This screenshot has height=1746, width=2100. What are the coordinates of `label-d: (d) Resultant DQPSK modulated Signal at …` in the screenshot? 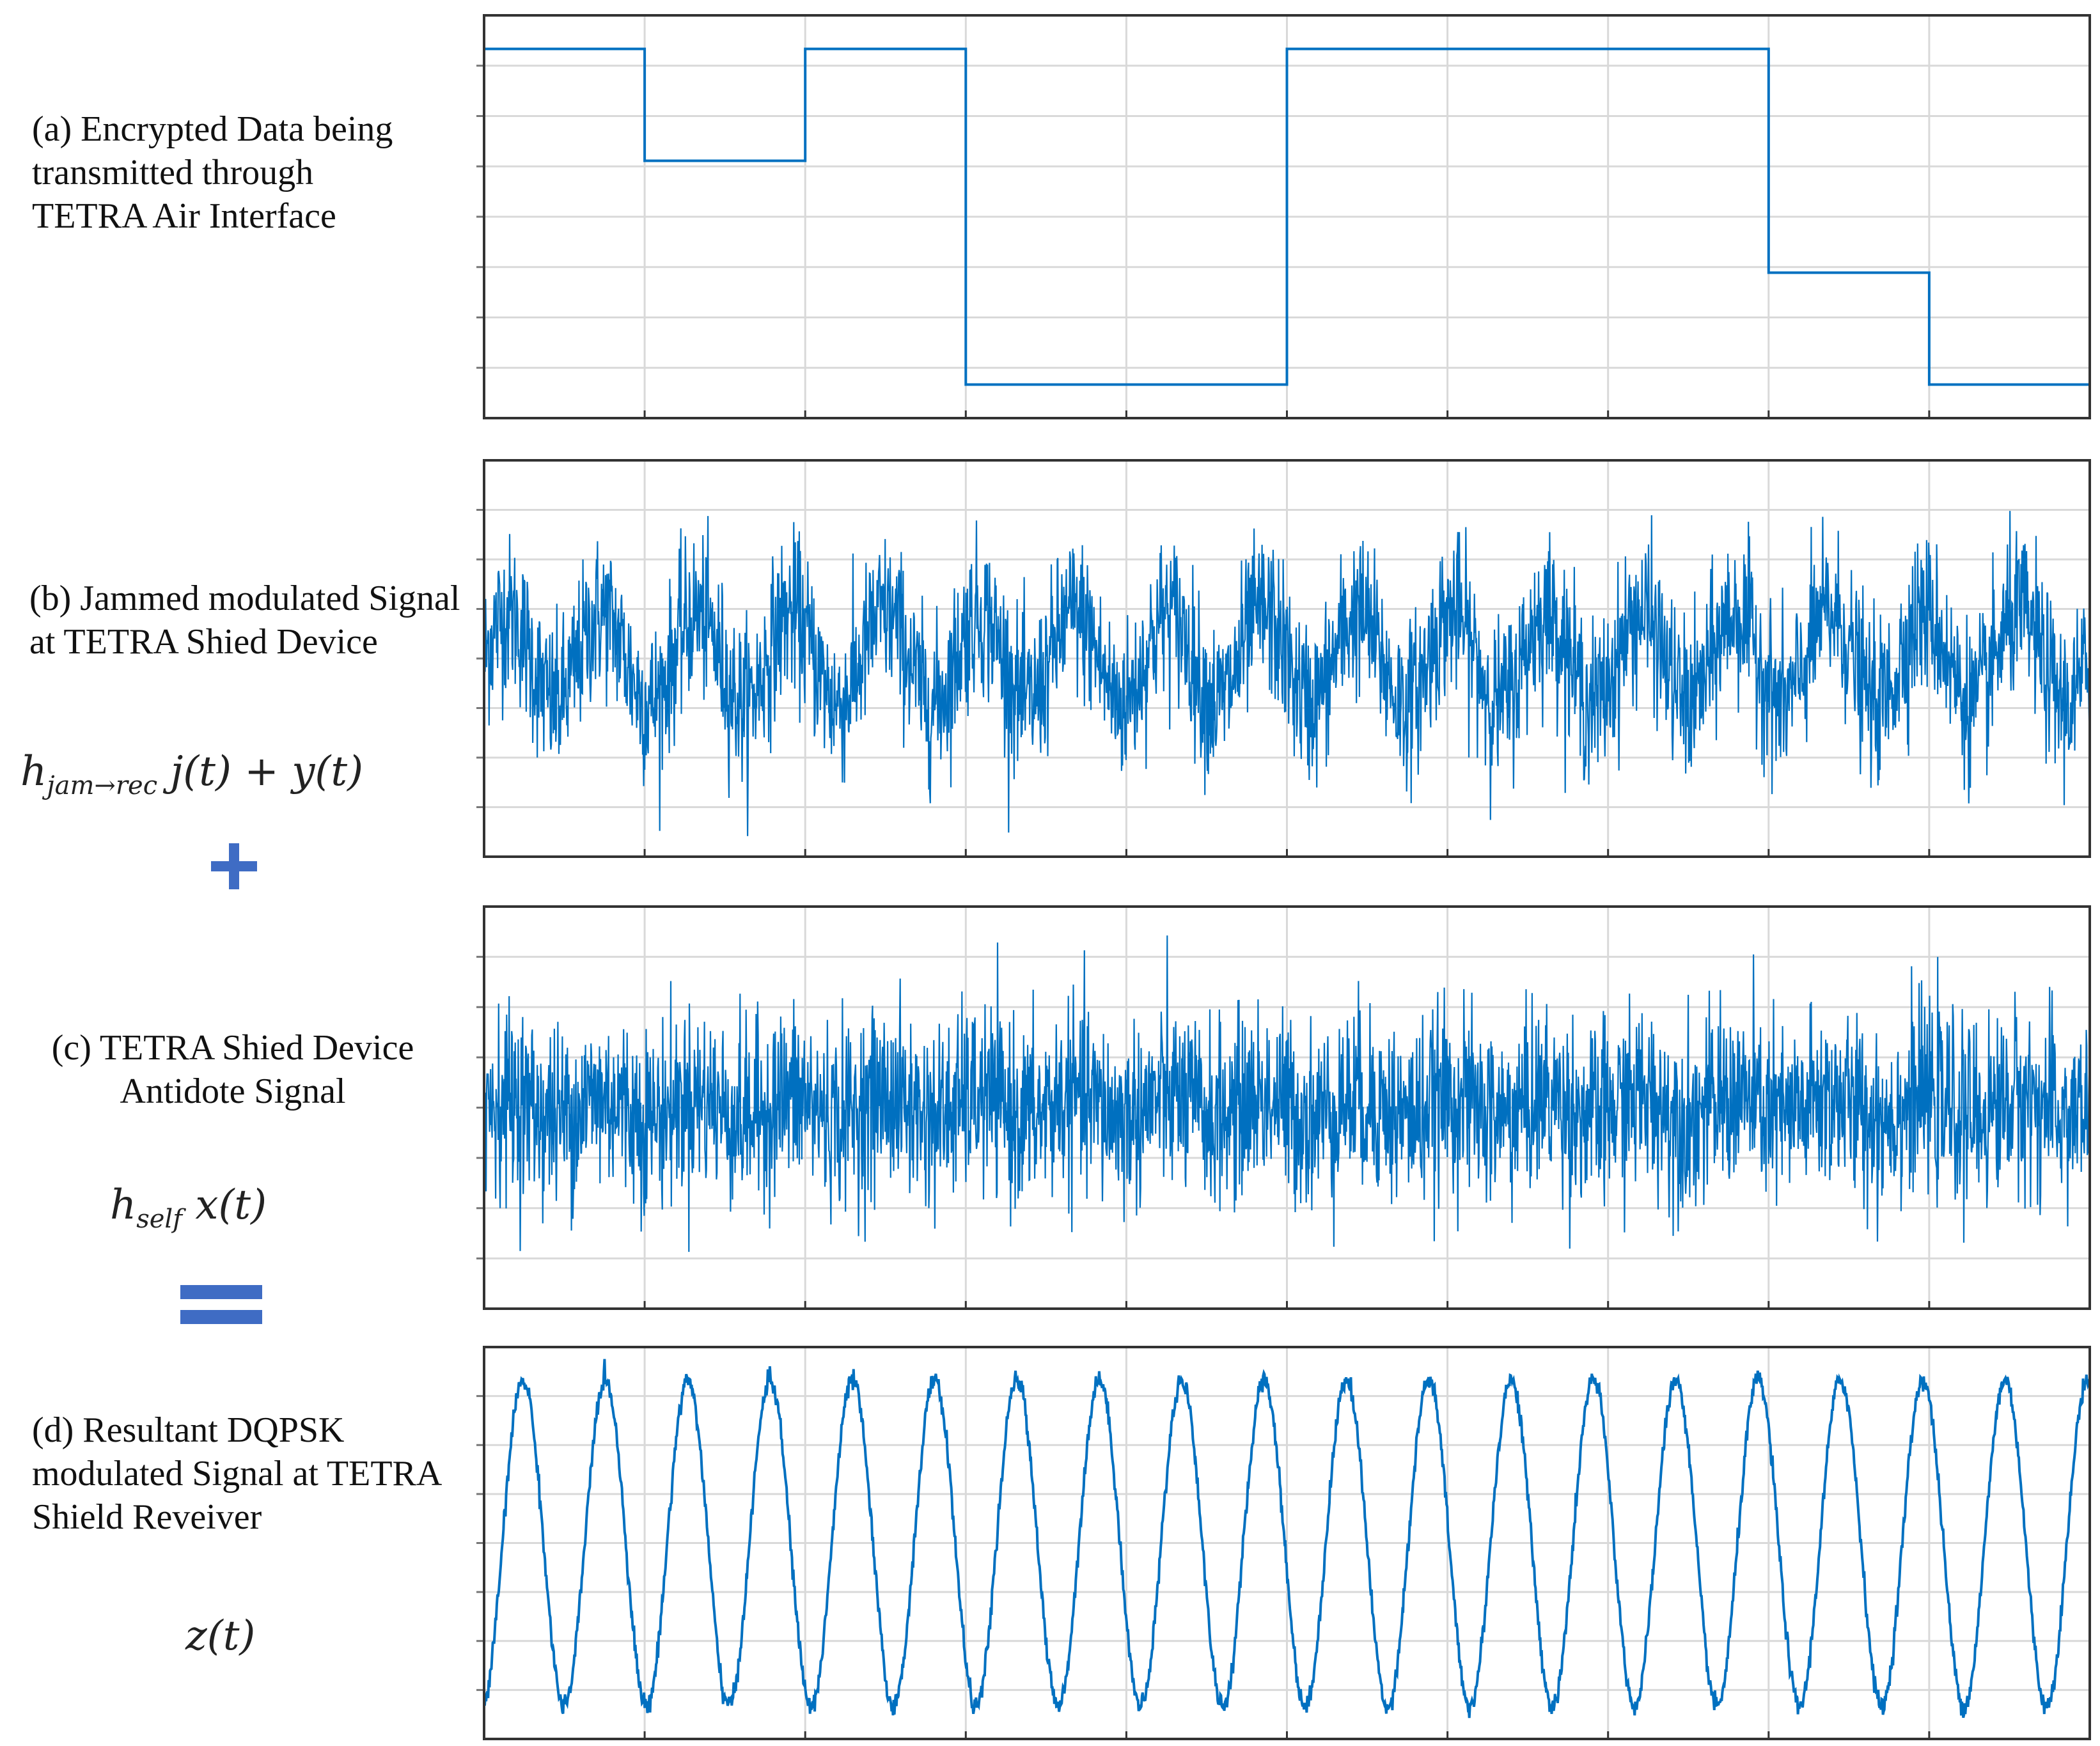 It's located at (236, 1473).